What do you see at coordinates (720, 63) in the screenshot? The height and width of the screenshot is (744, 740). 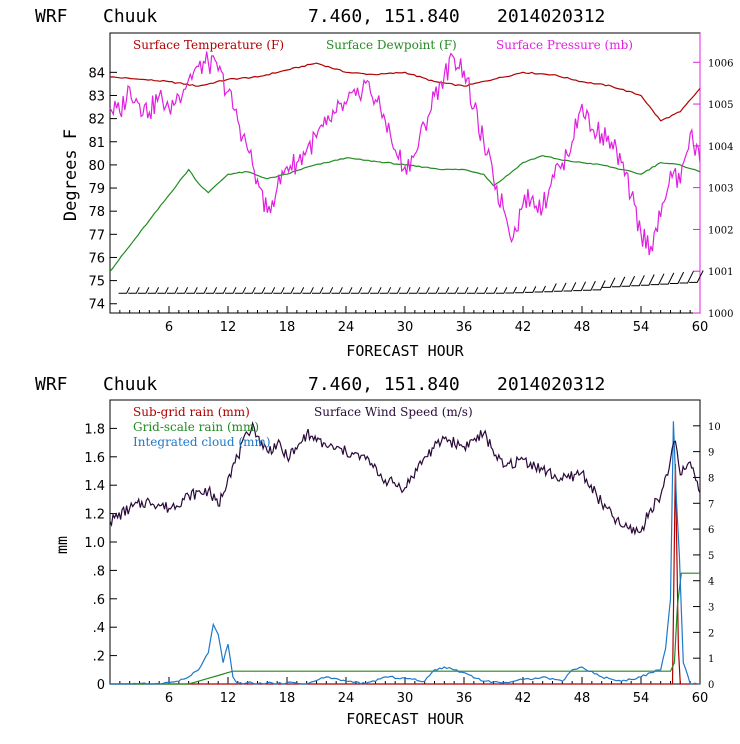 I see `y2-tick-label: 1006` at bounding box center [720, 63].